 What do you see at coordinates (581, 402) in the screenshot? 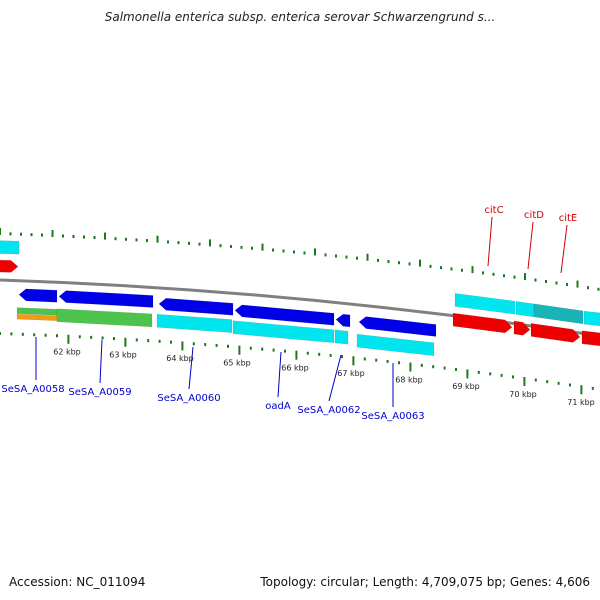
I see `tick-label: 71 kbp` at bounding box center [581, 402].